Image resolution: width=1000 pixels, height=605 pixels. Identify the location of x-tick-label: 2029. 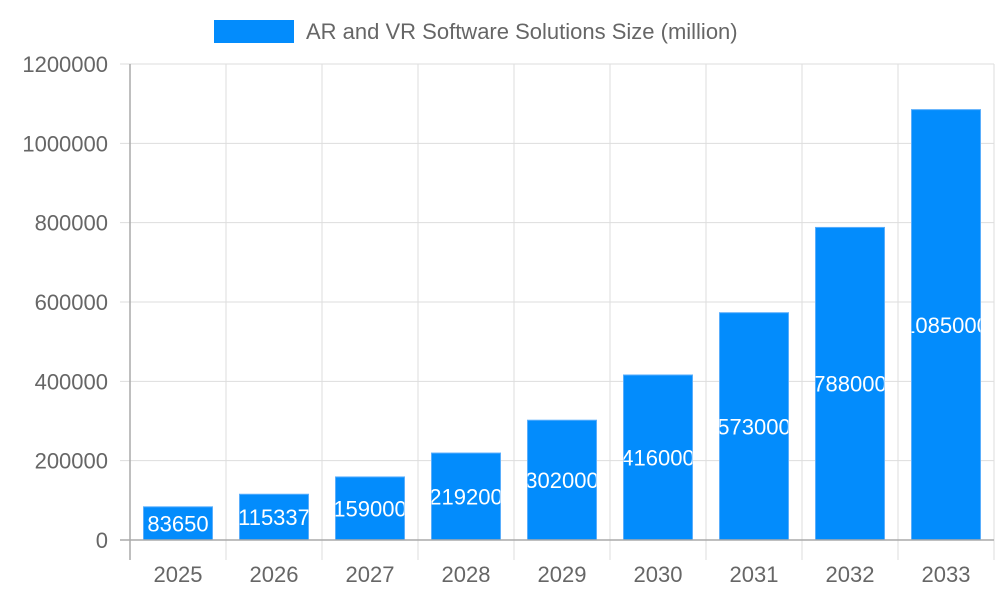
(562, 574).